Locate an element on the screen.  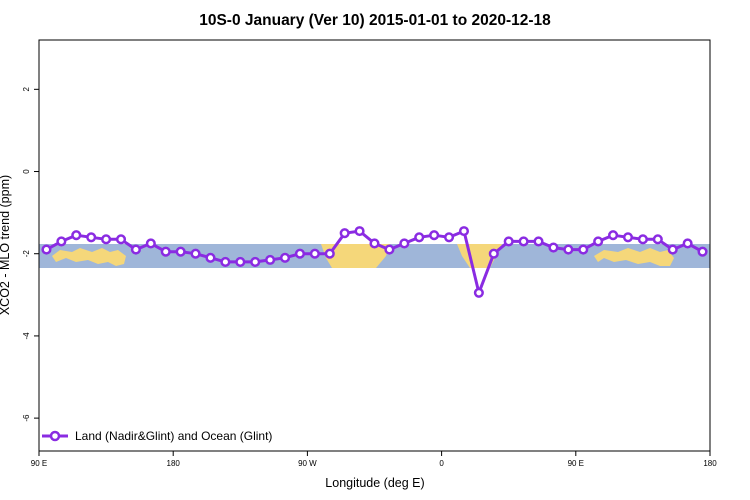
x-tick-label: 0 is located at coordinates (441, 463).